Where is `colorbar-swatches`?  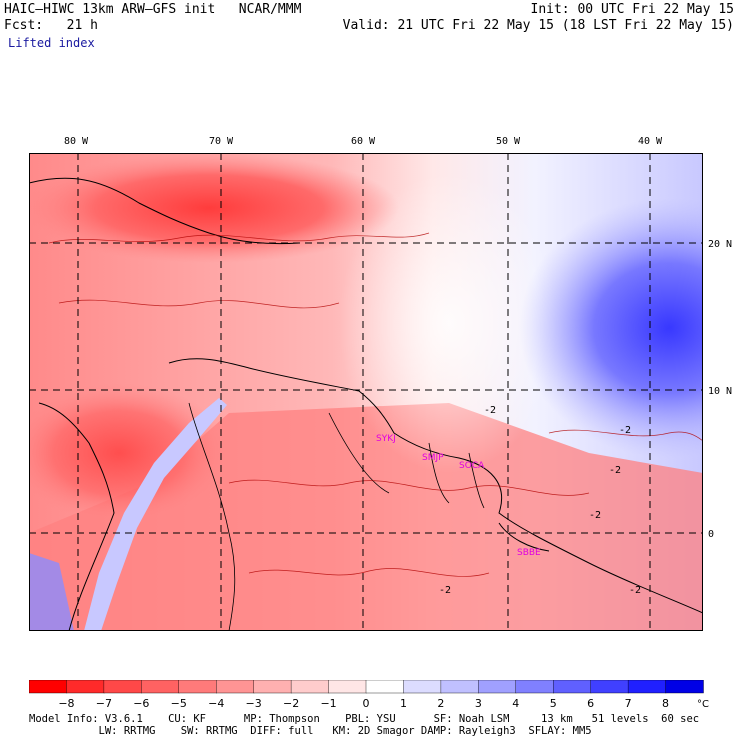
colorbar-swatches is located at coordinates (366, 687).